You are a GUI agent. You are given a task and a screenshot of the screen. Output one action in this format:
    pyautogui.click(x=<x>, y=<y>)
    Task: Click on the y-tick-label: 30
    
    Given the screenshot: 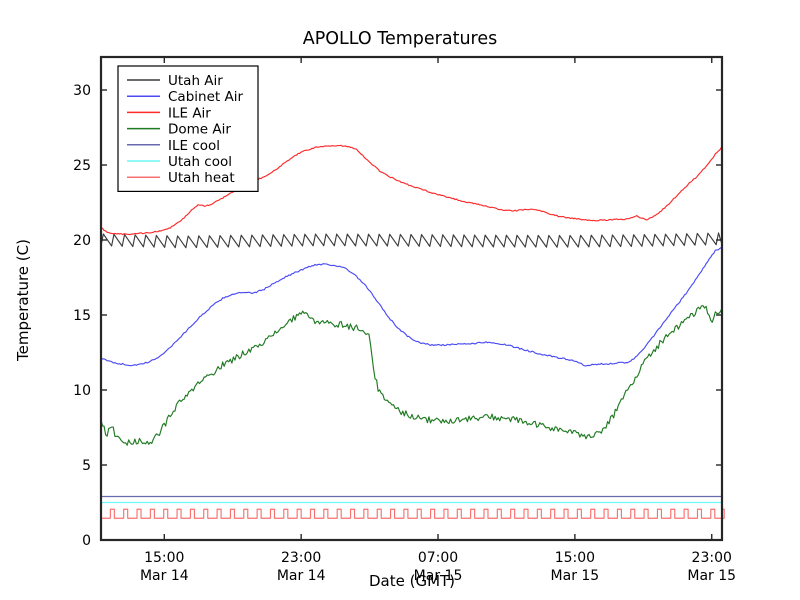 What is the action you would take?
    pyautogui.click(x=82, y=91)
    